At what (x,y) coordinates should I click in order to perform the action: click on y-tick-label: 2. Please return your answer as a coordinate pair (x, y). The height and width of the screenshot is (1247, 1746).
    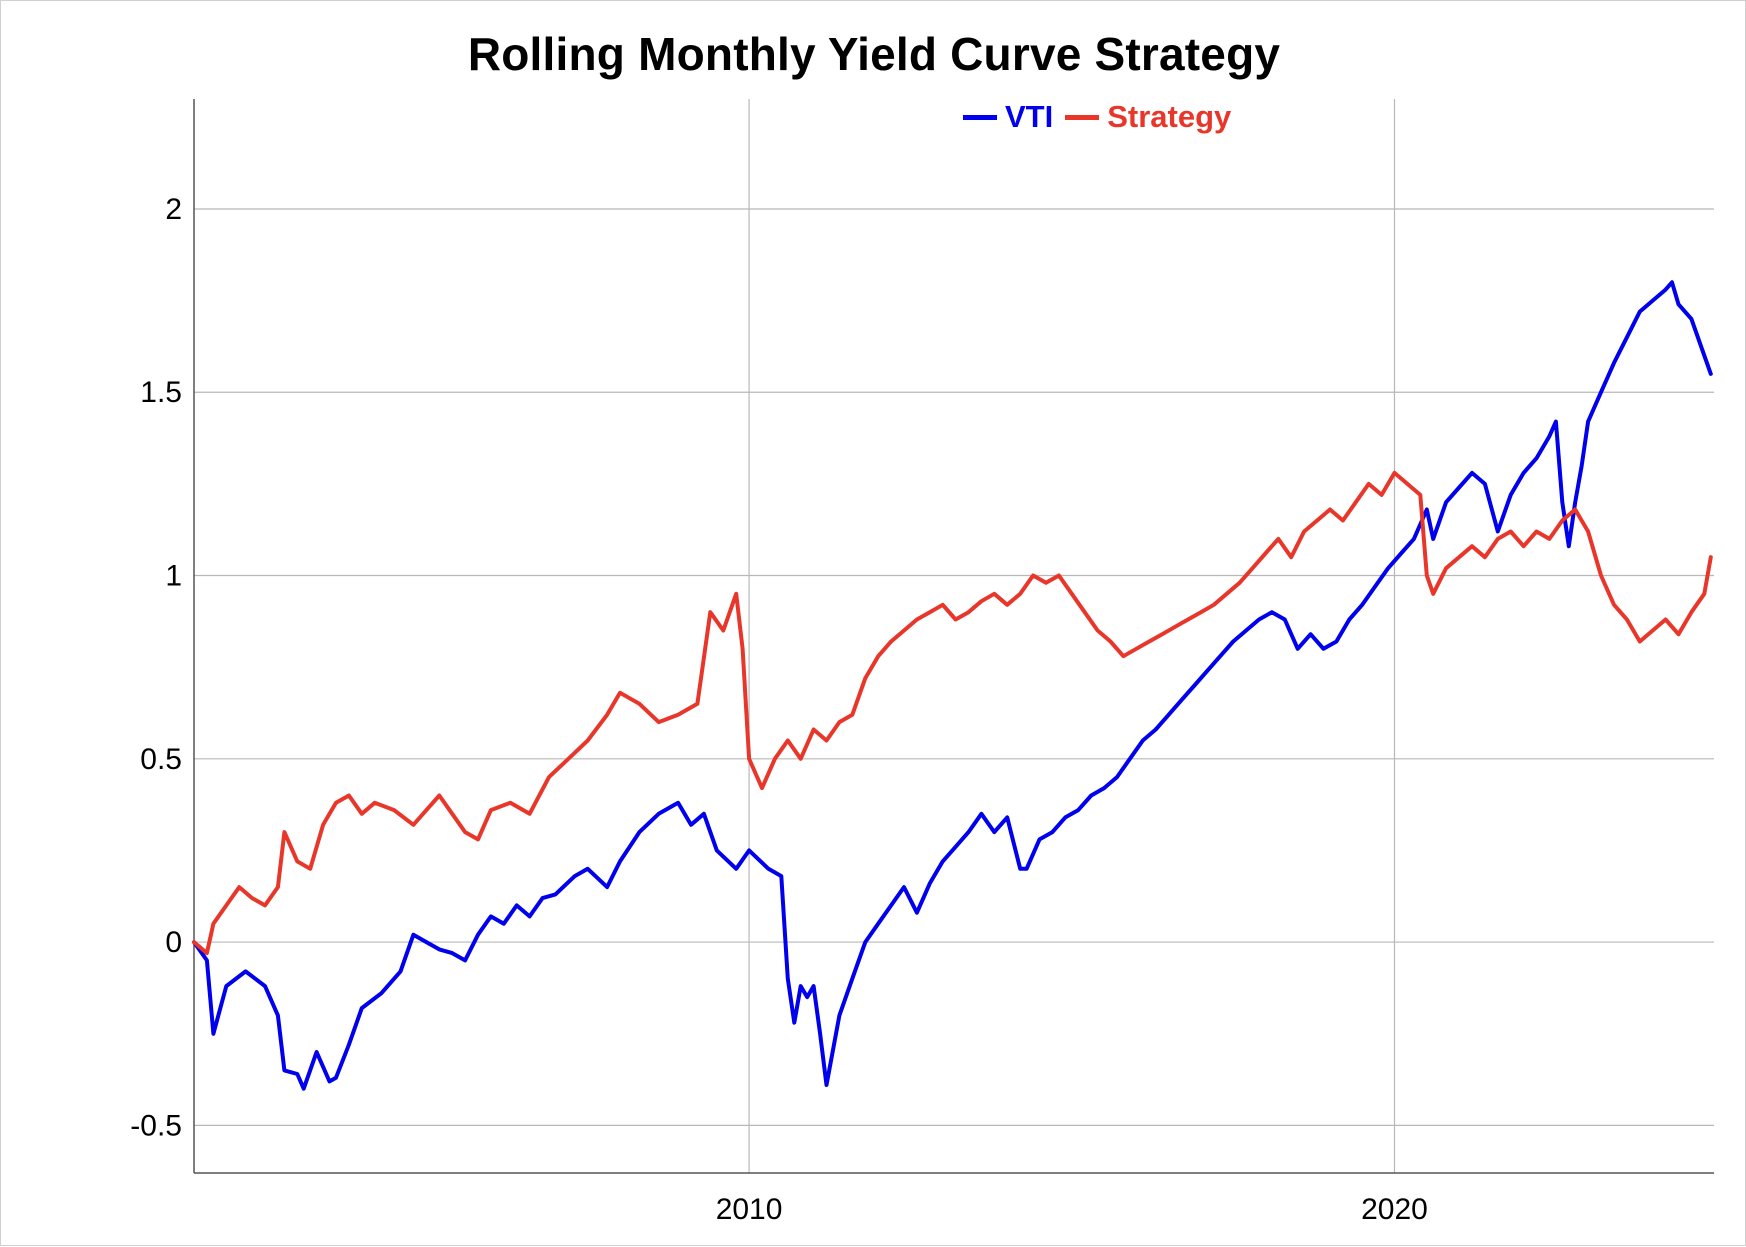
    Looking at the image, I should click on (173, 209).